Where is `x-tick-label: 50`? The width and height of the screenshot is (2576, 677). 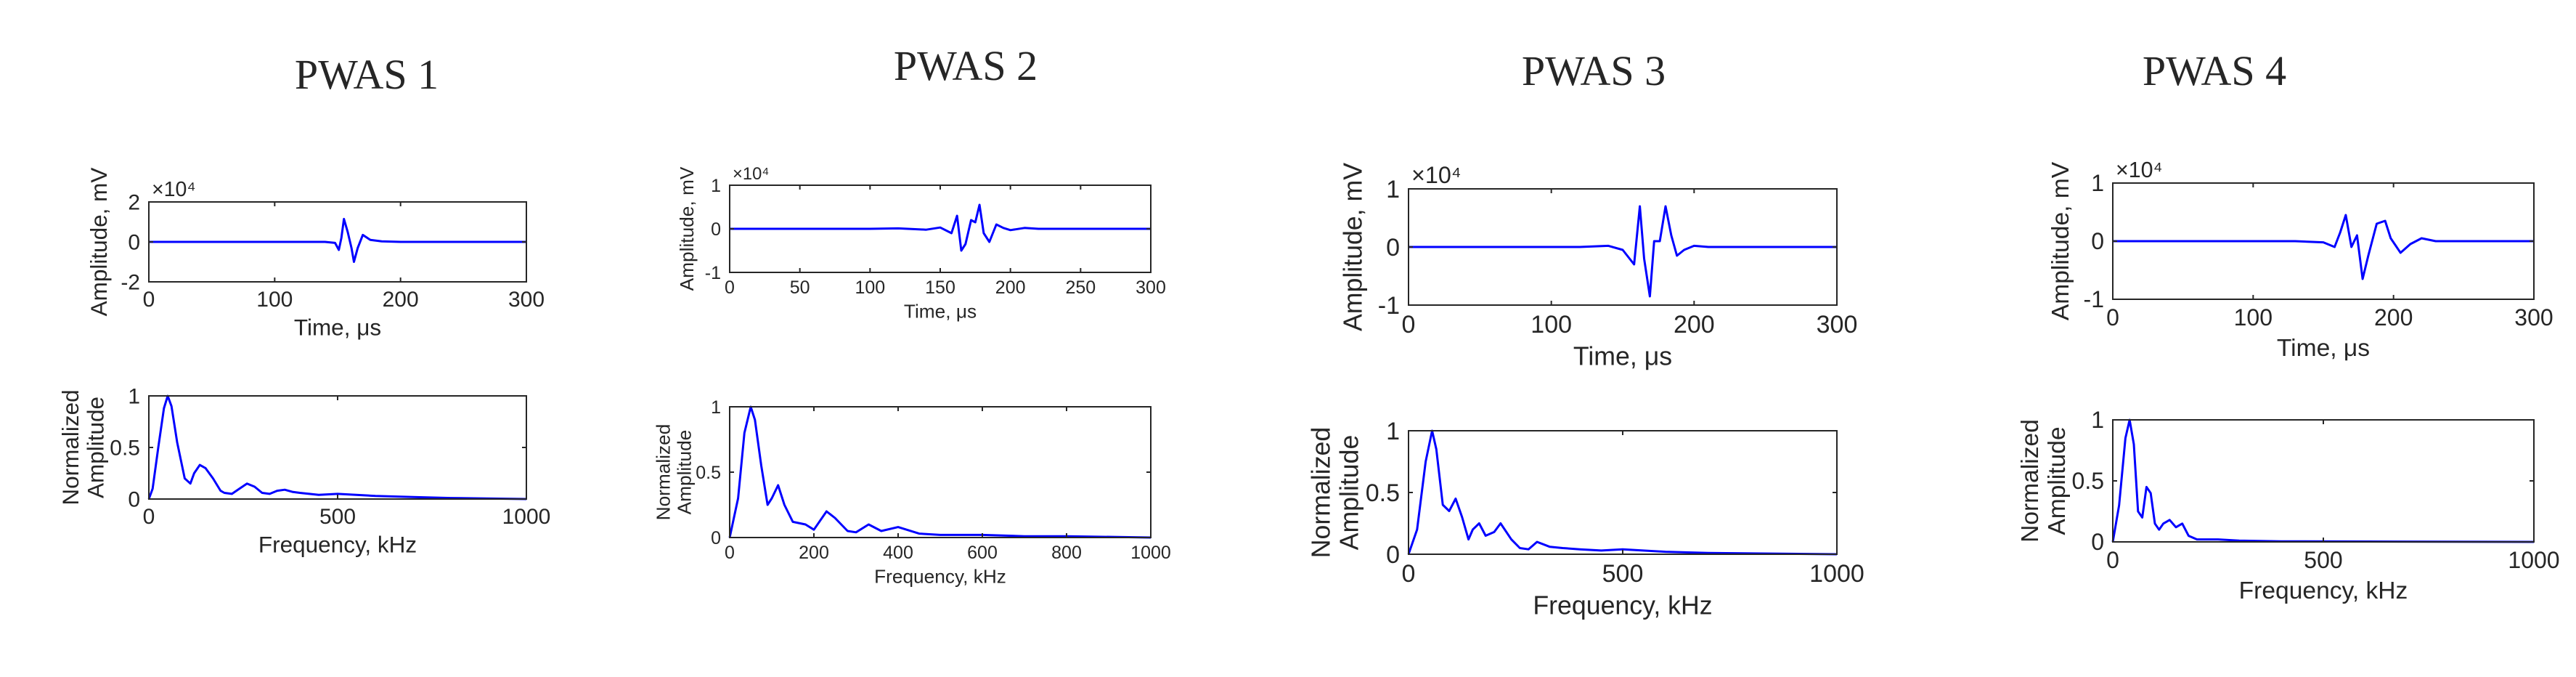 x-tick-label: 50 is located at coordinates (800, 287).